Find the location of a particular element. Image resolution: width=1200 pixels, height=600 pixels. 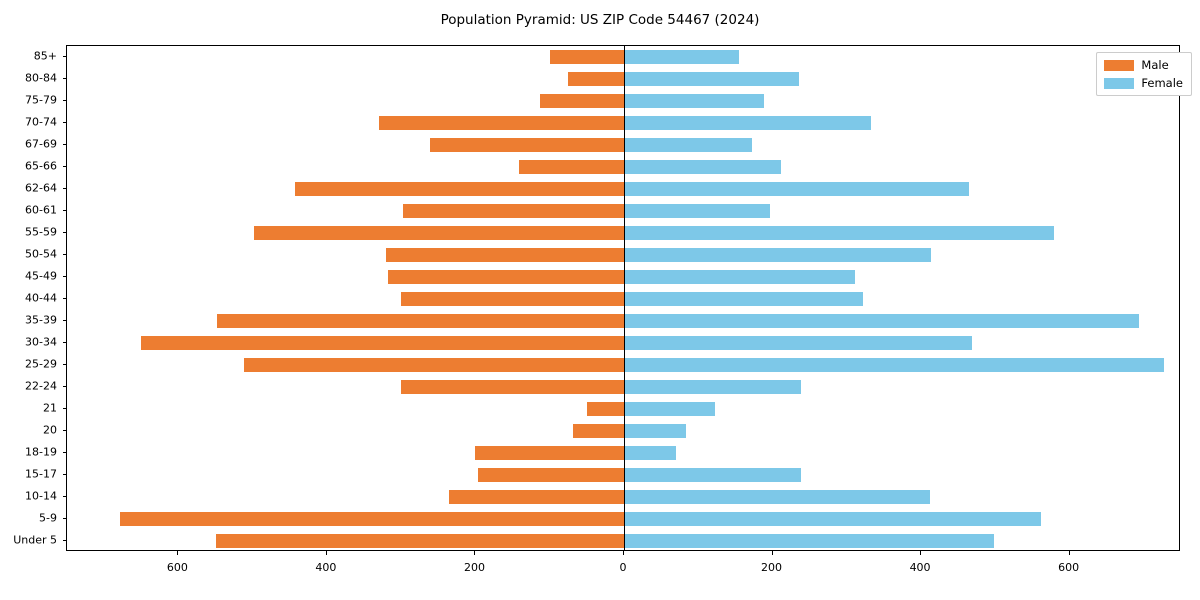

legend-label: Female is located at coordinates (1162, 83).